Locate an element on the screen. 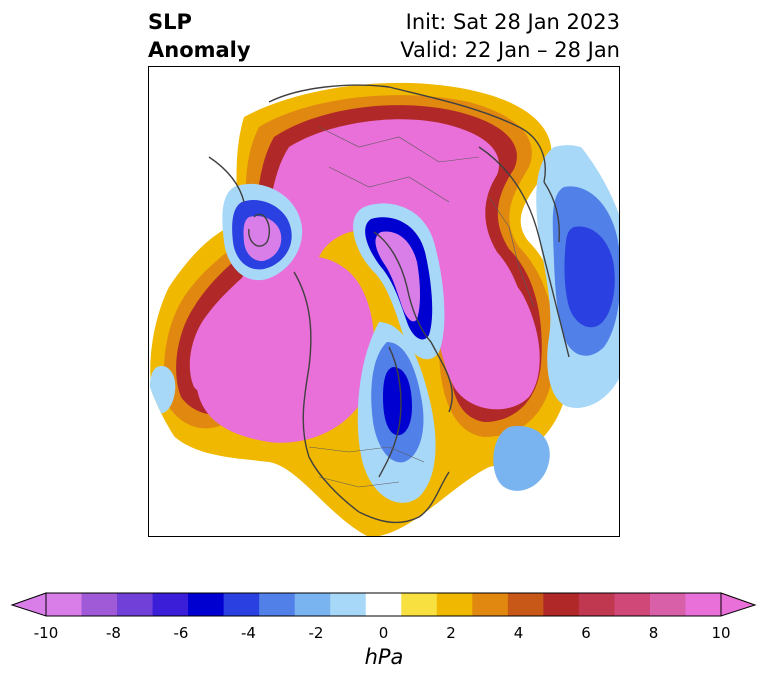 Image resolution: width=768 pixels, height=684 pixels. colorbar-tick-label: -10 is located at coordinates (46, 633).